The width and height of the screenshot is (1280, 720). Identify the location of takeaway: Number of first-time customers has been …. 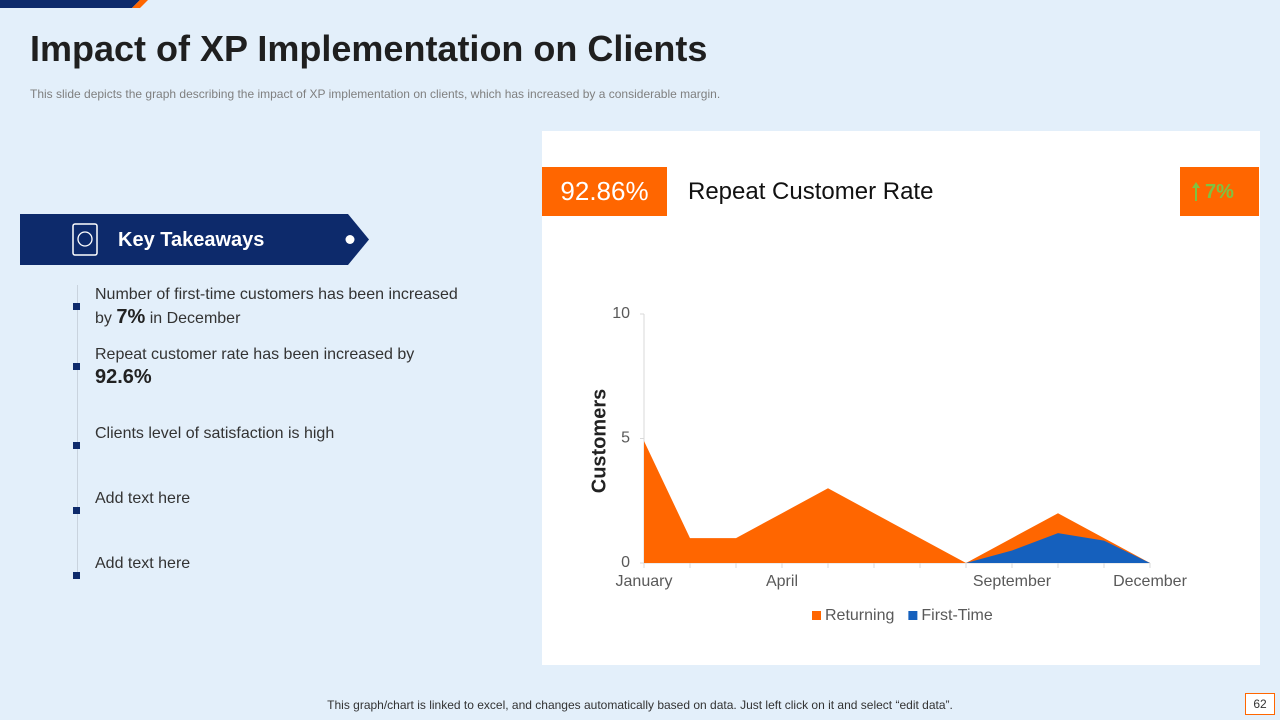
(285, 306).